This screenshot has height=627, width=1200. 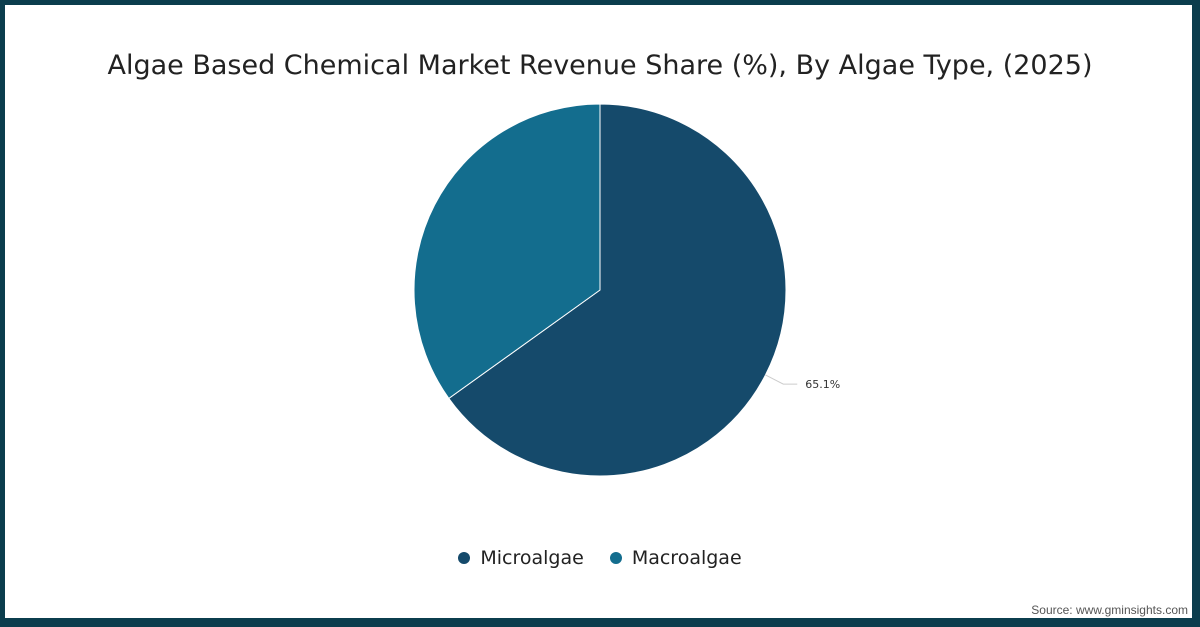 I want to click on legend-item-microalgae: Microalgae, so click(x=521, y=558).